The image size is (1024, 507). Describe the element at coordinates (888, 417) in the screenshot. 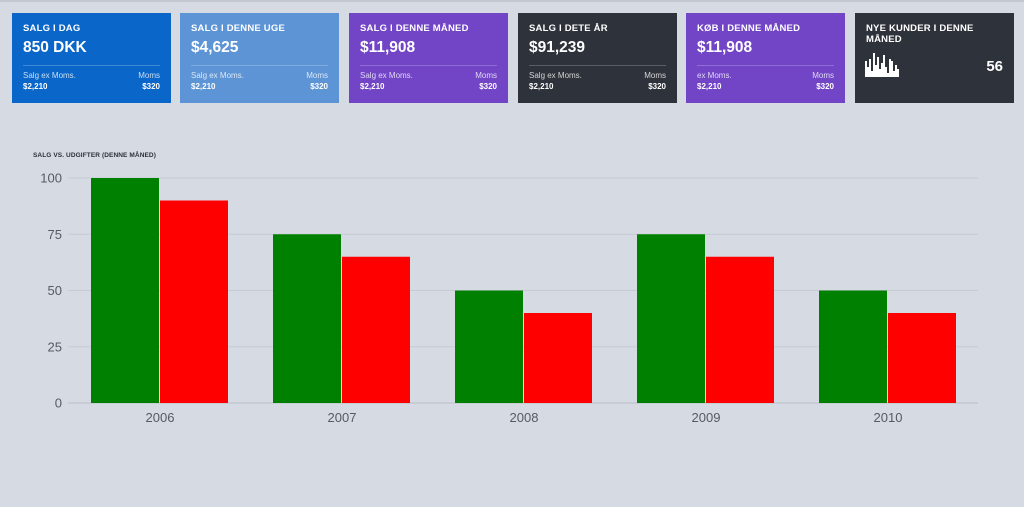

I see `x-tick-label: 2010` at that location.